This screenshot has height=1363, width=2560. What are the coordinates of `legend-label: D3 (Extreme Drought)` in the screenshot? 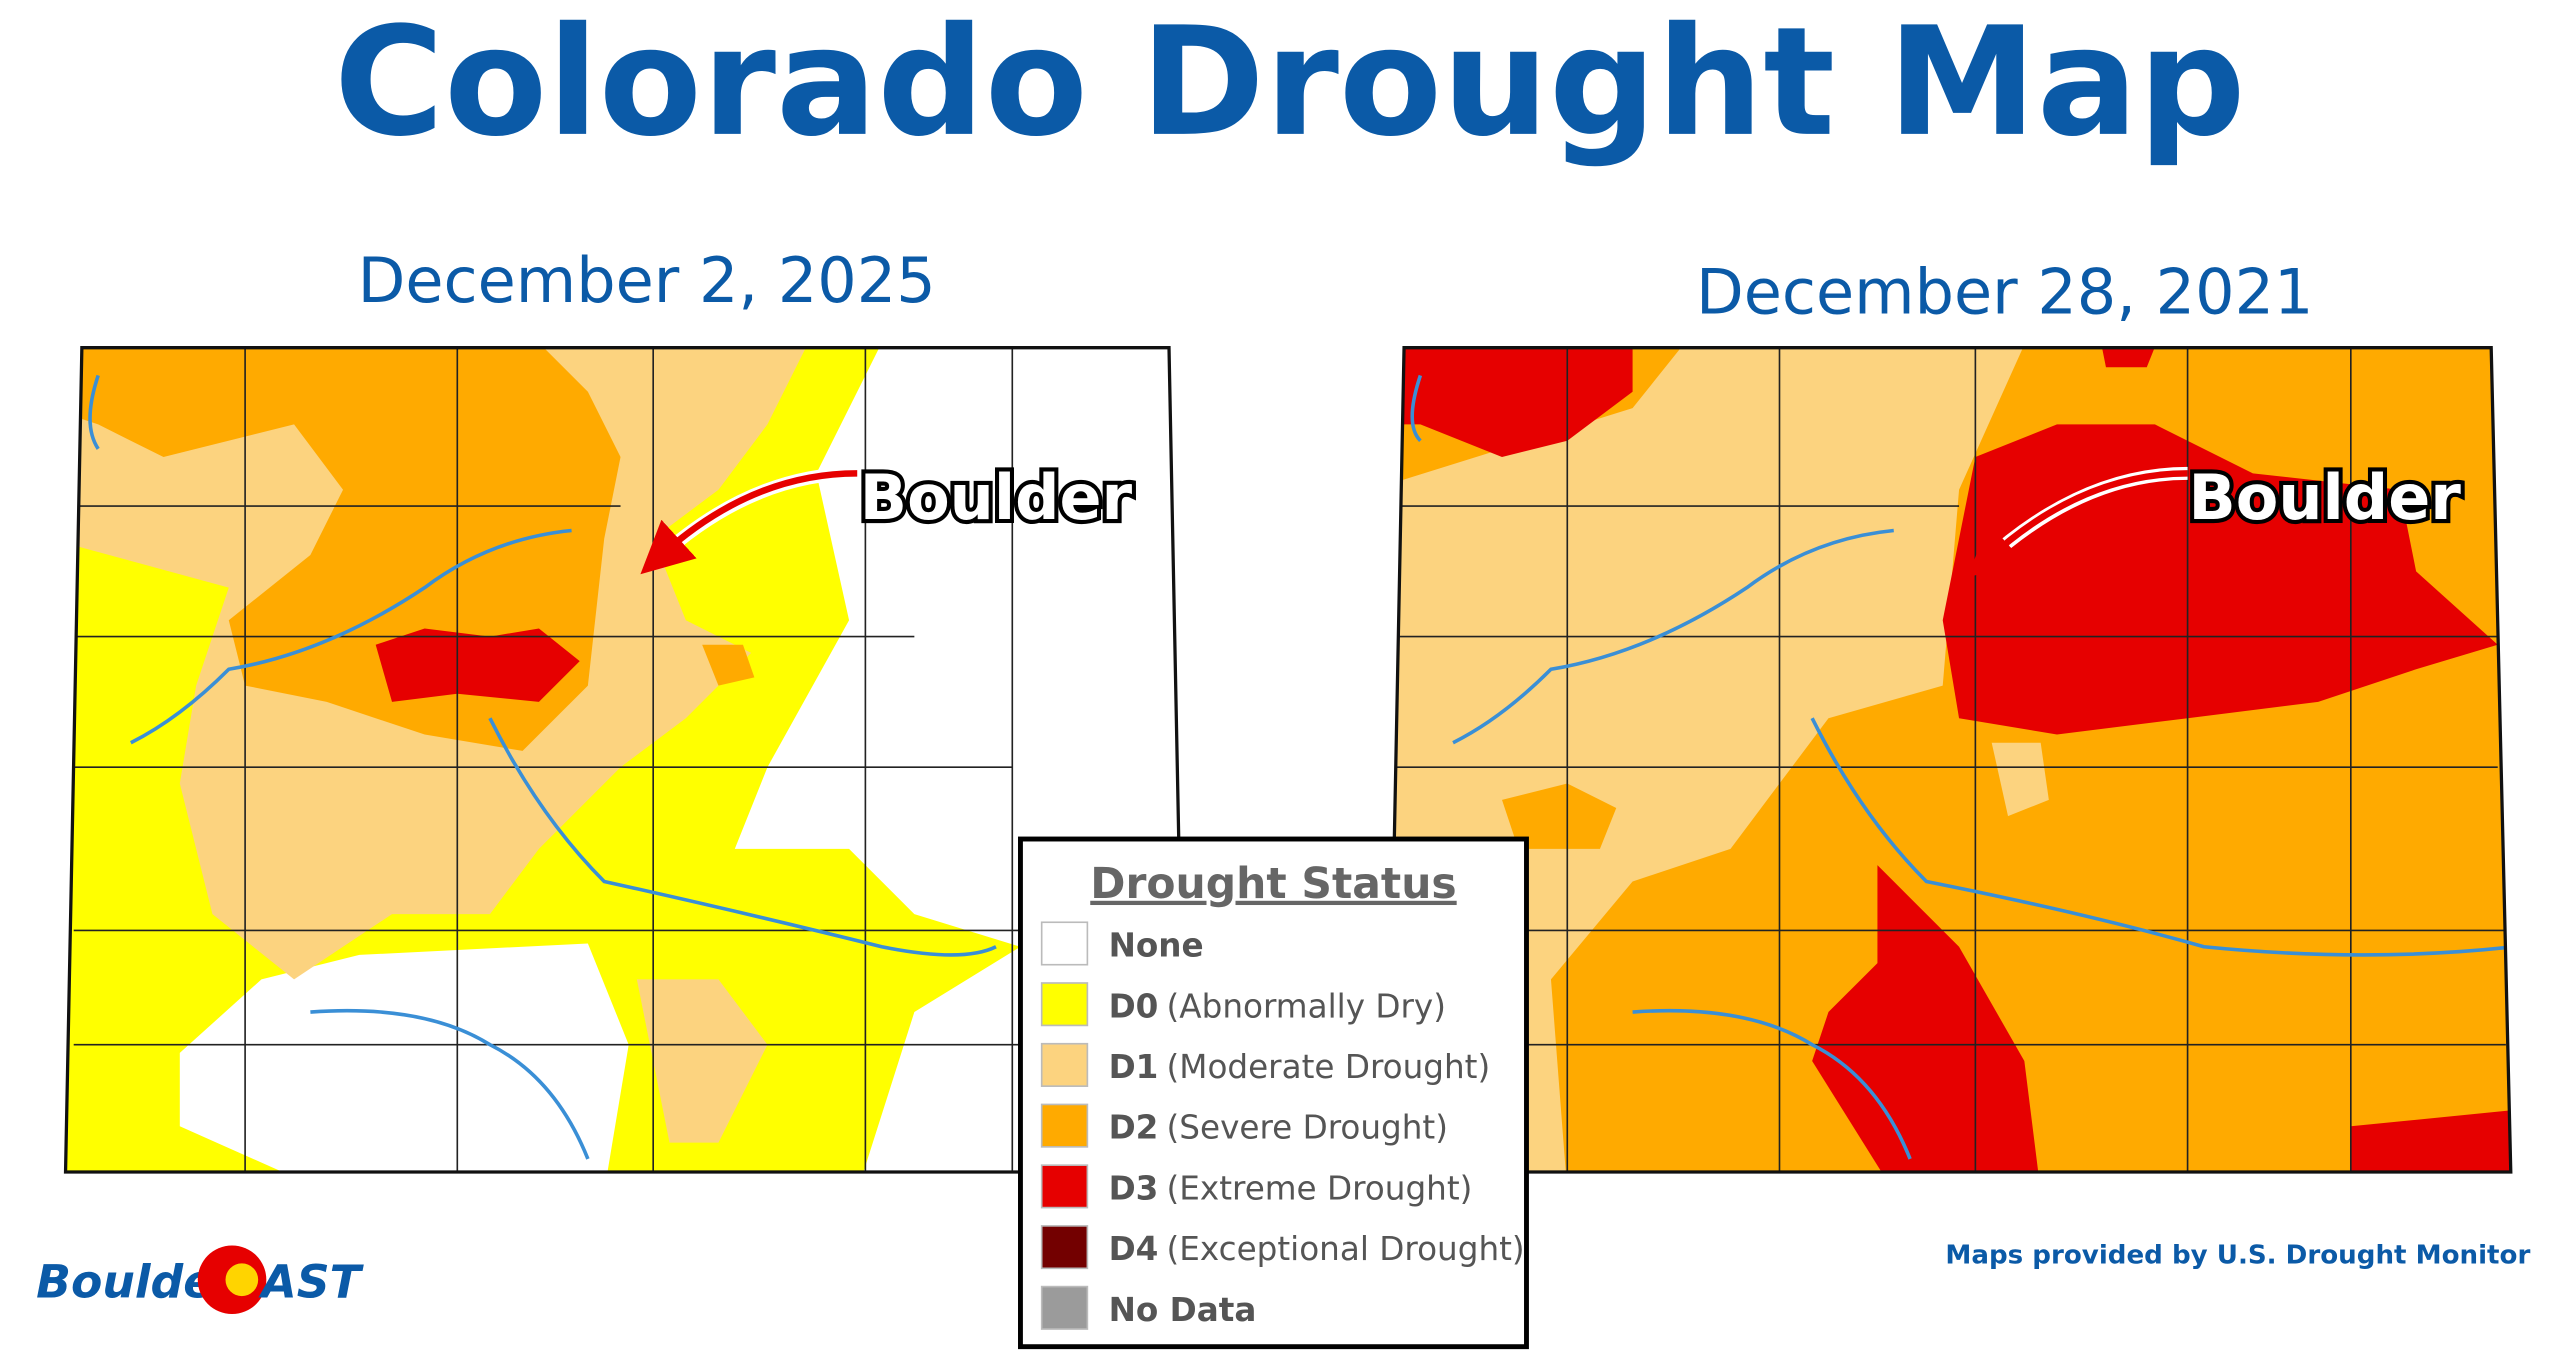 It's located at (1291, 1188).